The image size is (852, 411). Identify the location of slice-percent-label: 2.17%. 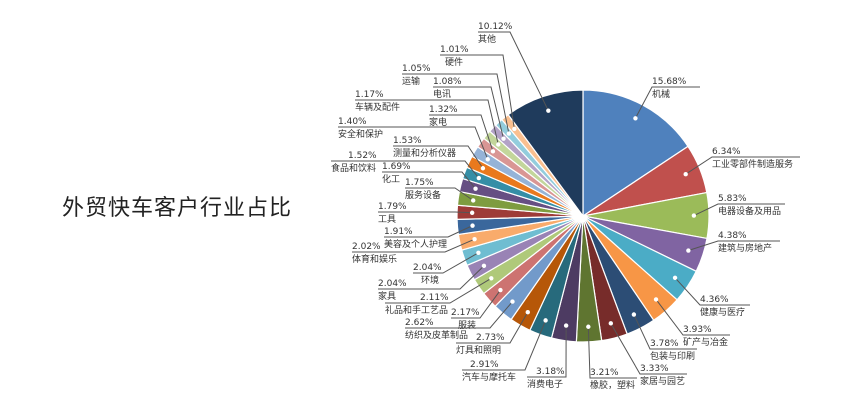
(465, 313).